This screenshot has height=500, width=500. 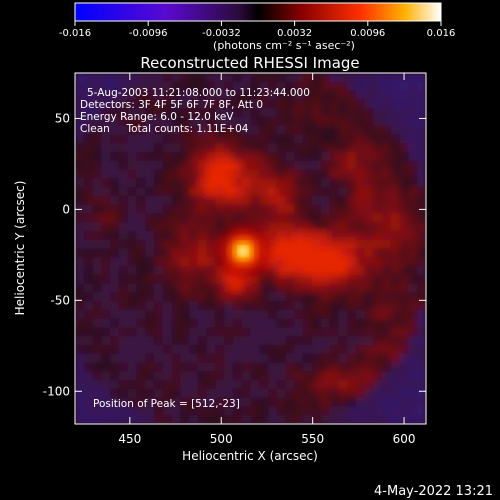 I want to click on colorbar-tick-label: 0.016, so click(x=441, y=33).